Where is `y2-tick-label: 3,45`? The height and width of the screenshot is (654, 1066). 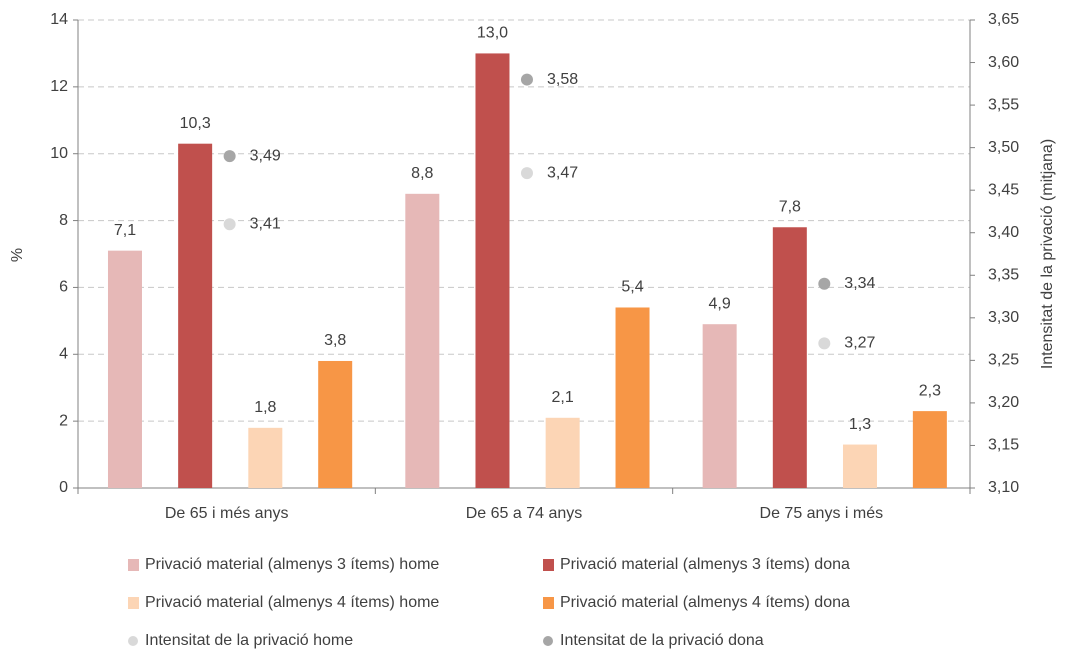
y2-tick-label: 3,45 is located at coordinates (1003, 189).